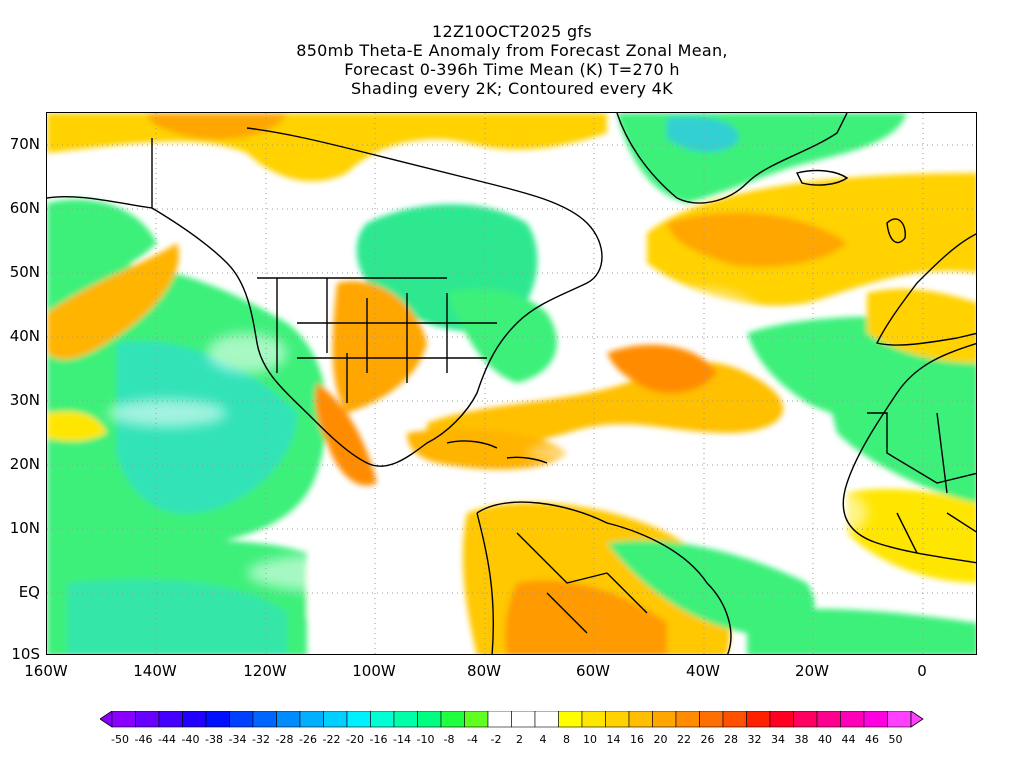  What do you see at coordinates (543, 739) in the screenshot?
I see `colorbar-label: 4` at bounding box center [543, 739].